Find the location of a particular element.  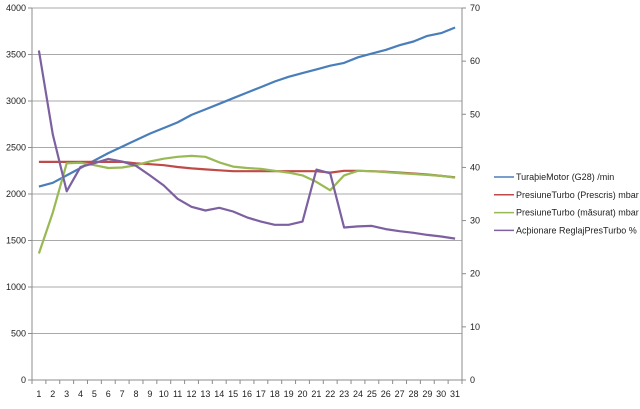

x-tick-label: 2 is located at coordinates (52, 394).